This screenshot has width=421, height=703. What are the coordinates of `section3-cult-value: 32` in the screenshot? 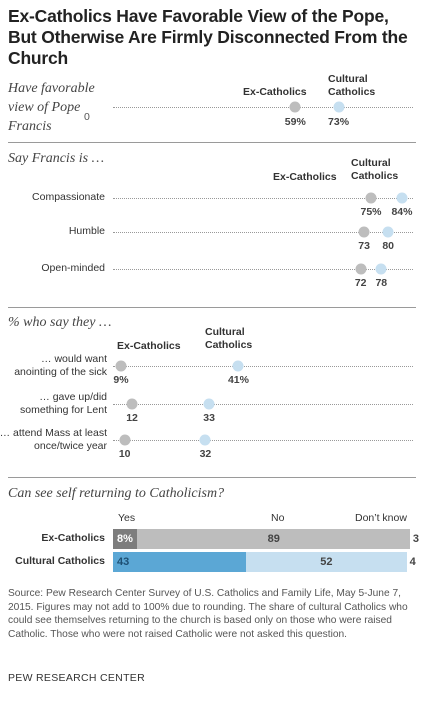 It's located at (205, 454).